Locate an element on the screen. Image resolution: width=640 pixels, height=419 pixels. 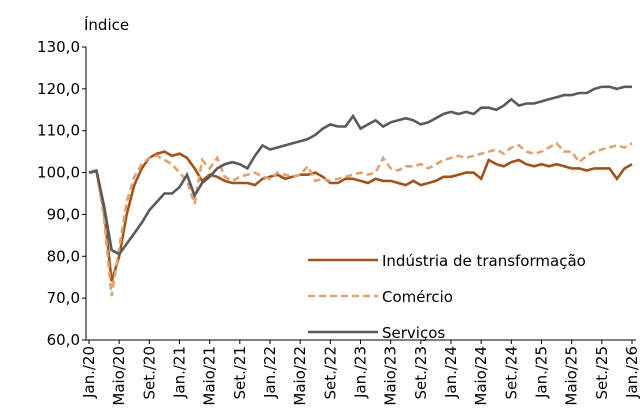
legend-label: Comércio is located at coordinates (417, 297).